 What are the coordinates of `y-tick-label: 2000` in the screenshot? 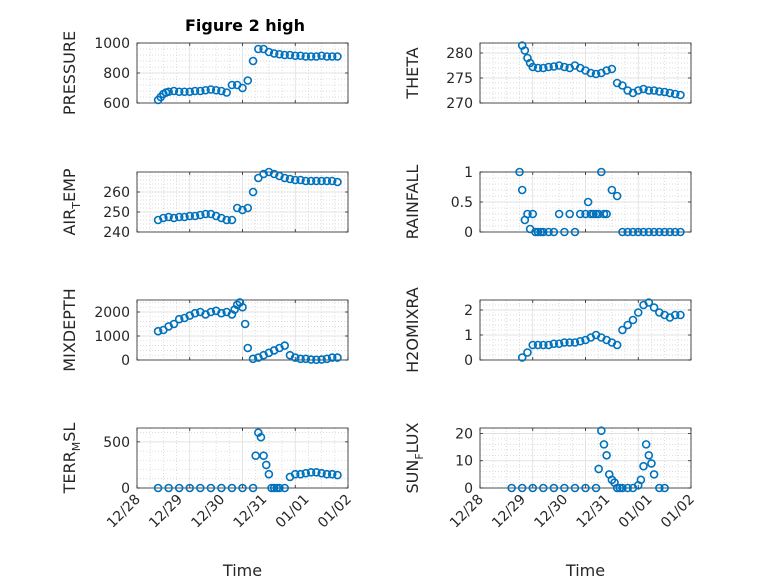 It's located at (112, 313).